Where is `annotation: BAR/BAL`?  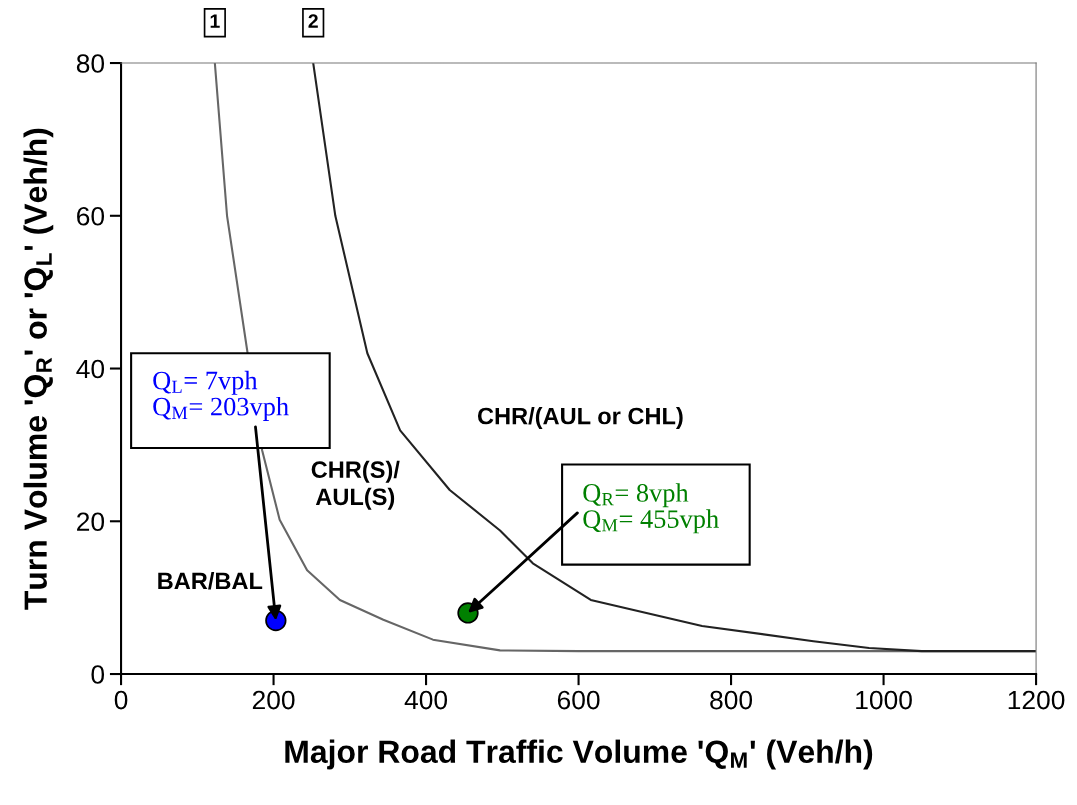 annotation: BAR/BAL is located at coordinates (210, 580).